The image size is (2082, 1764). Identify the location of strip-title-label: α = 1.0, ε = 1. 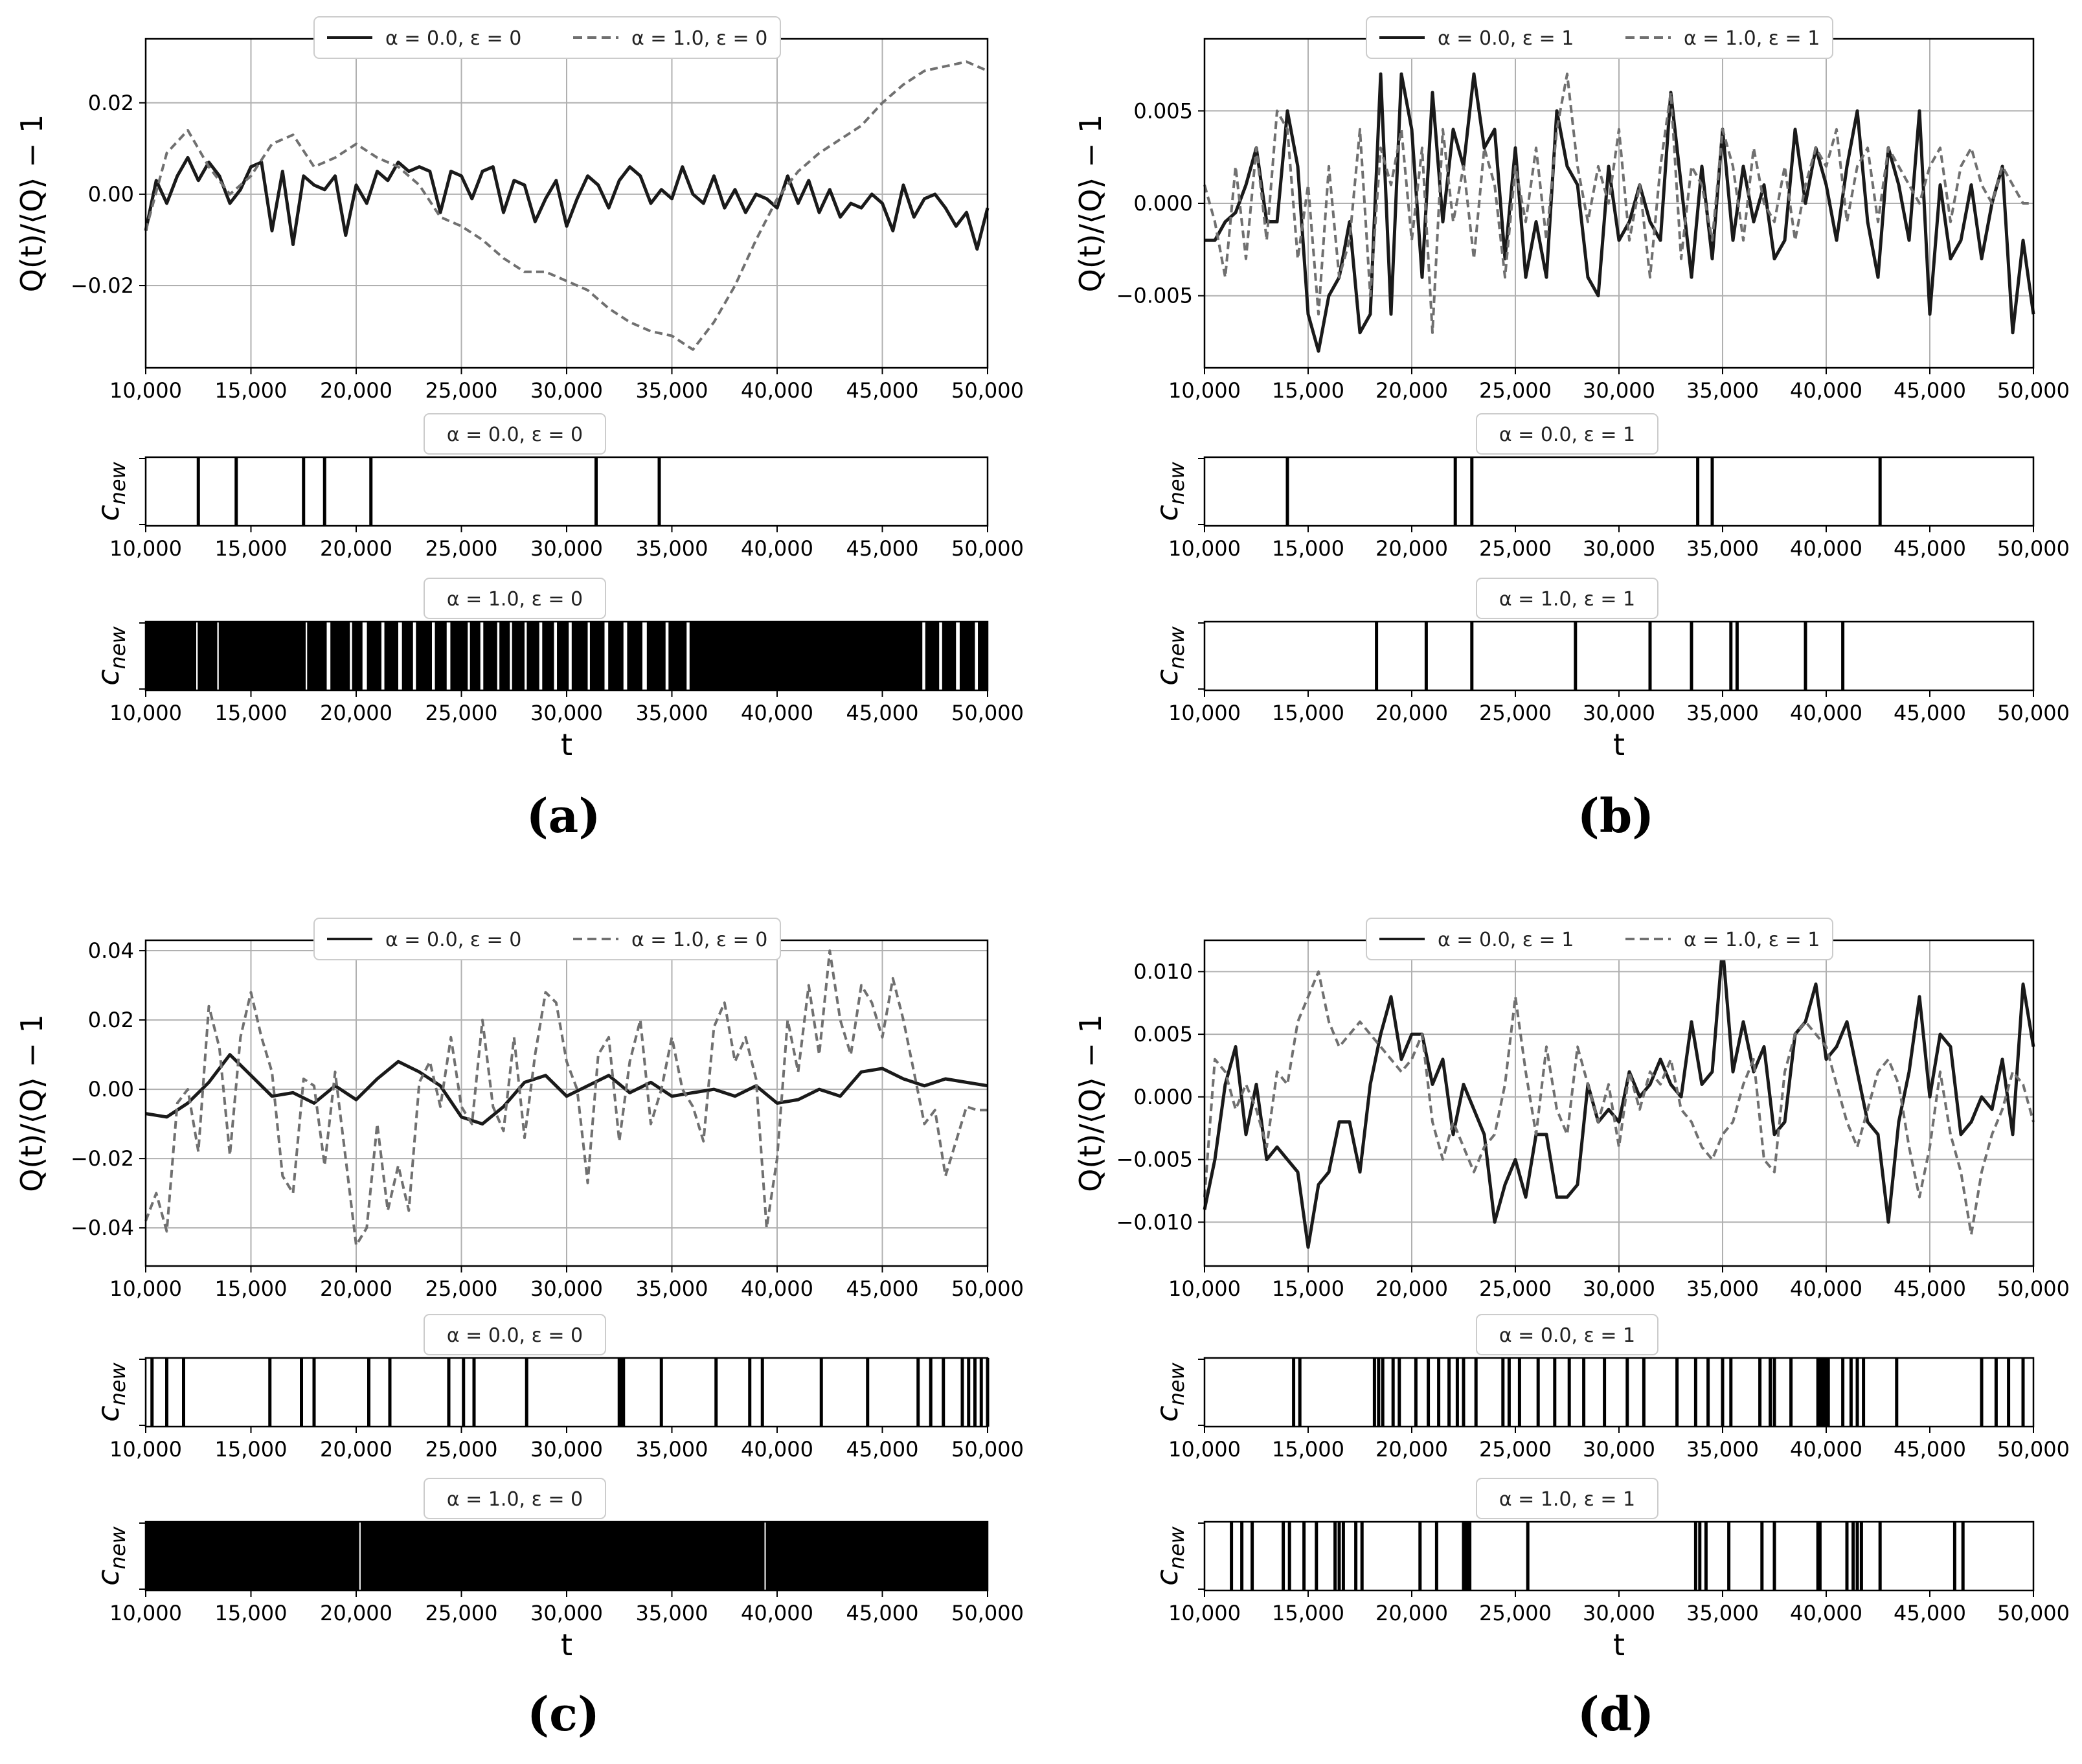
(1567, 1499).